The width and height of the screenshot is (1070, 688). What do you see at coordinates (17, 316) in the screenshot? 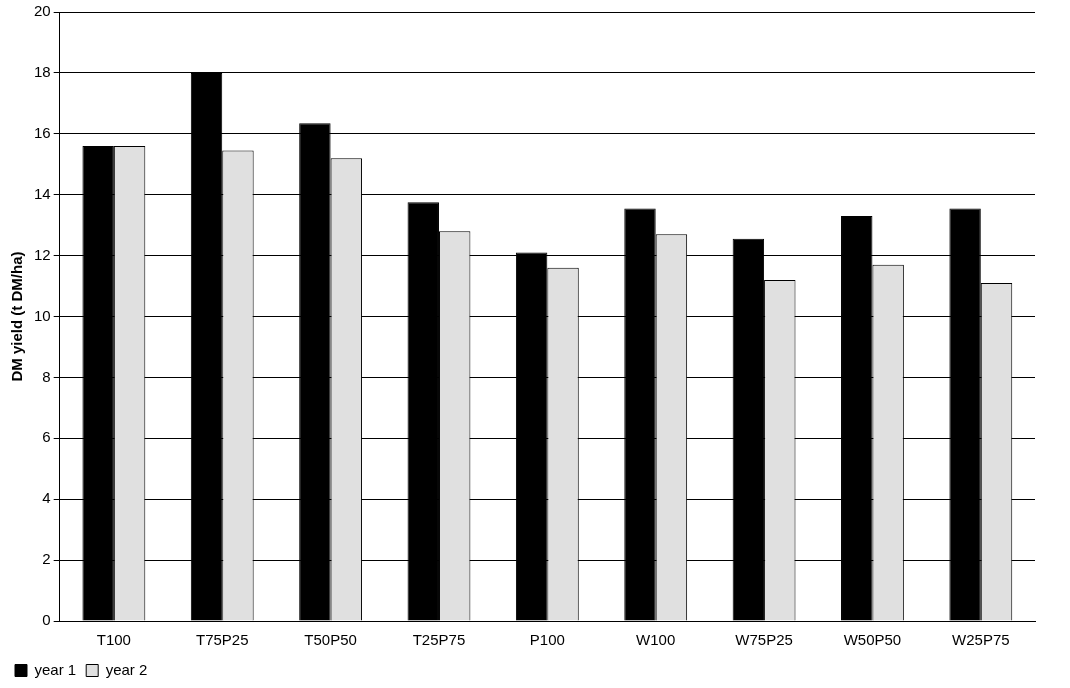
I see `y-axis-title: DM yield (t DM/ha)` at bounding box center [17, 316].